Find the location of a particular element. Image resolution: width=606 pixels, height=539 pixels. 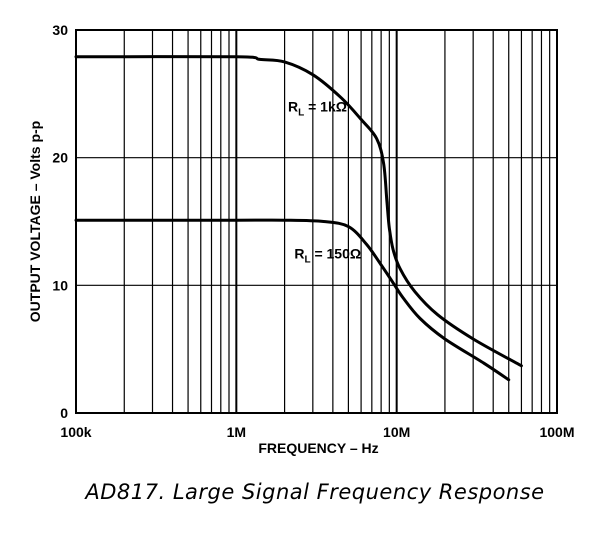

y-tick-label: 20 is located at coordinates (60, 158).